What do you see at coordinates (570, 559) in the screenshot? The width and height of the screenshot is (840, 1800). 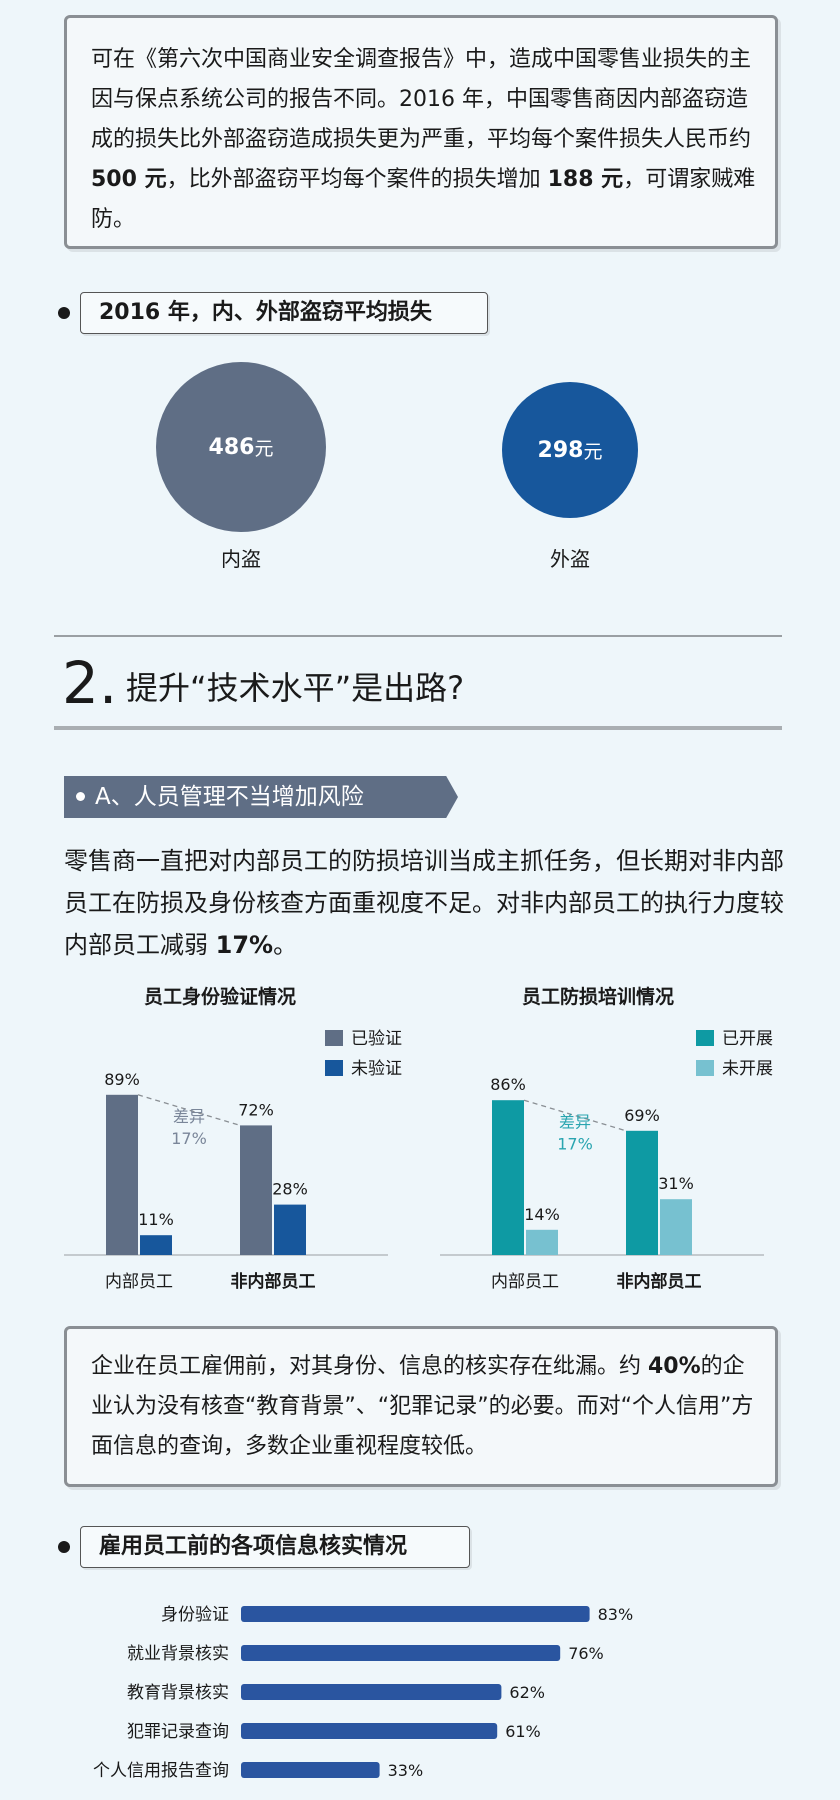 I see `external-theft-label: 外盗` at bounding box center [570, 559].